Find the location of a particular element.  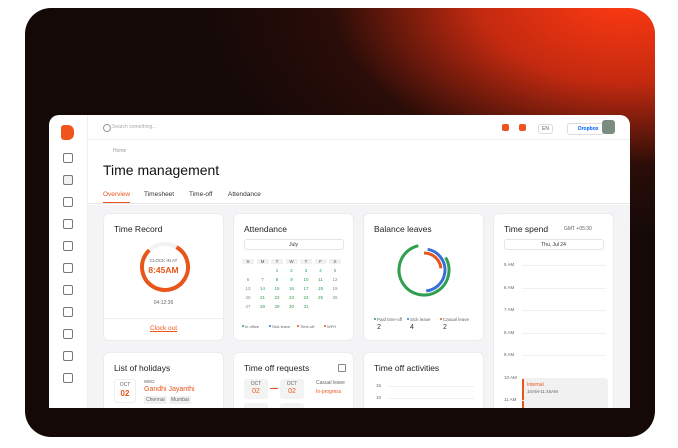

tab: Attendance is located at coordinates (244, 194).